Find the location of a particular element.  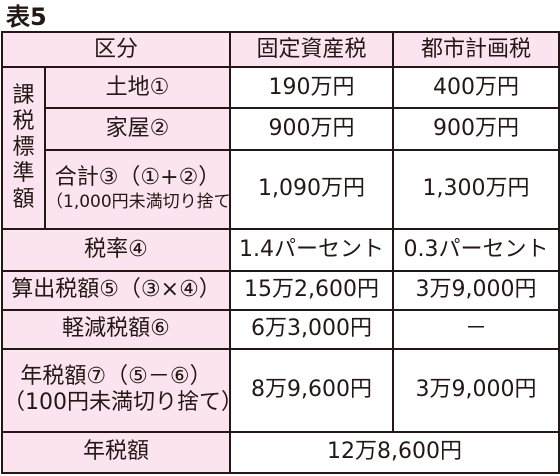

table-row-annual-total: 年税額 12万8,600円 is located at coordinates (280, 452).